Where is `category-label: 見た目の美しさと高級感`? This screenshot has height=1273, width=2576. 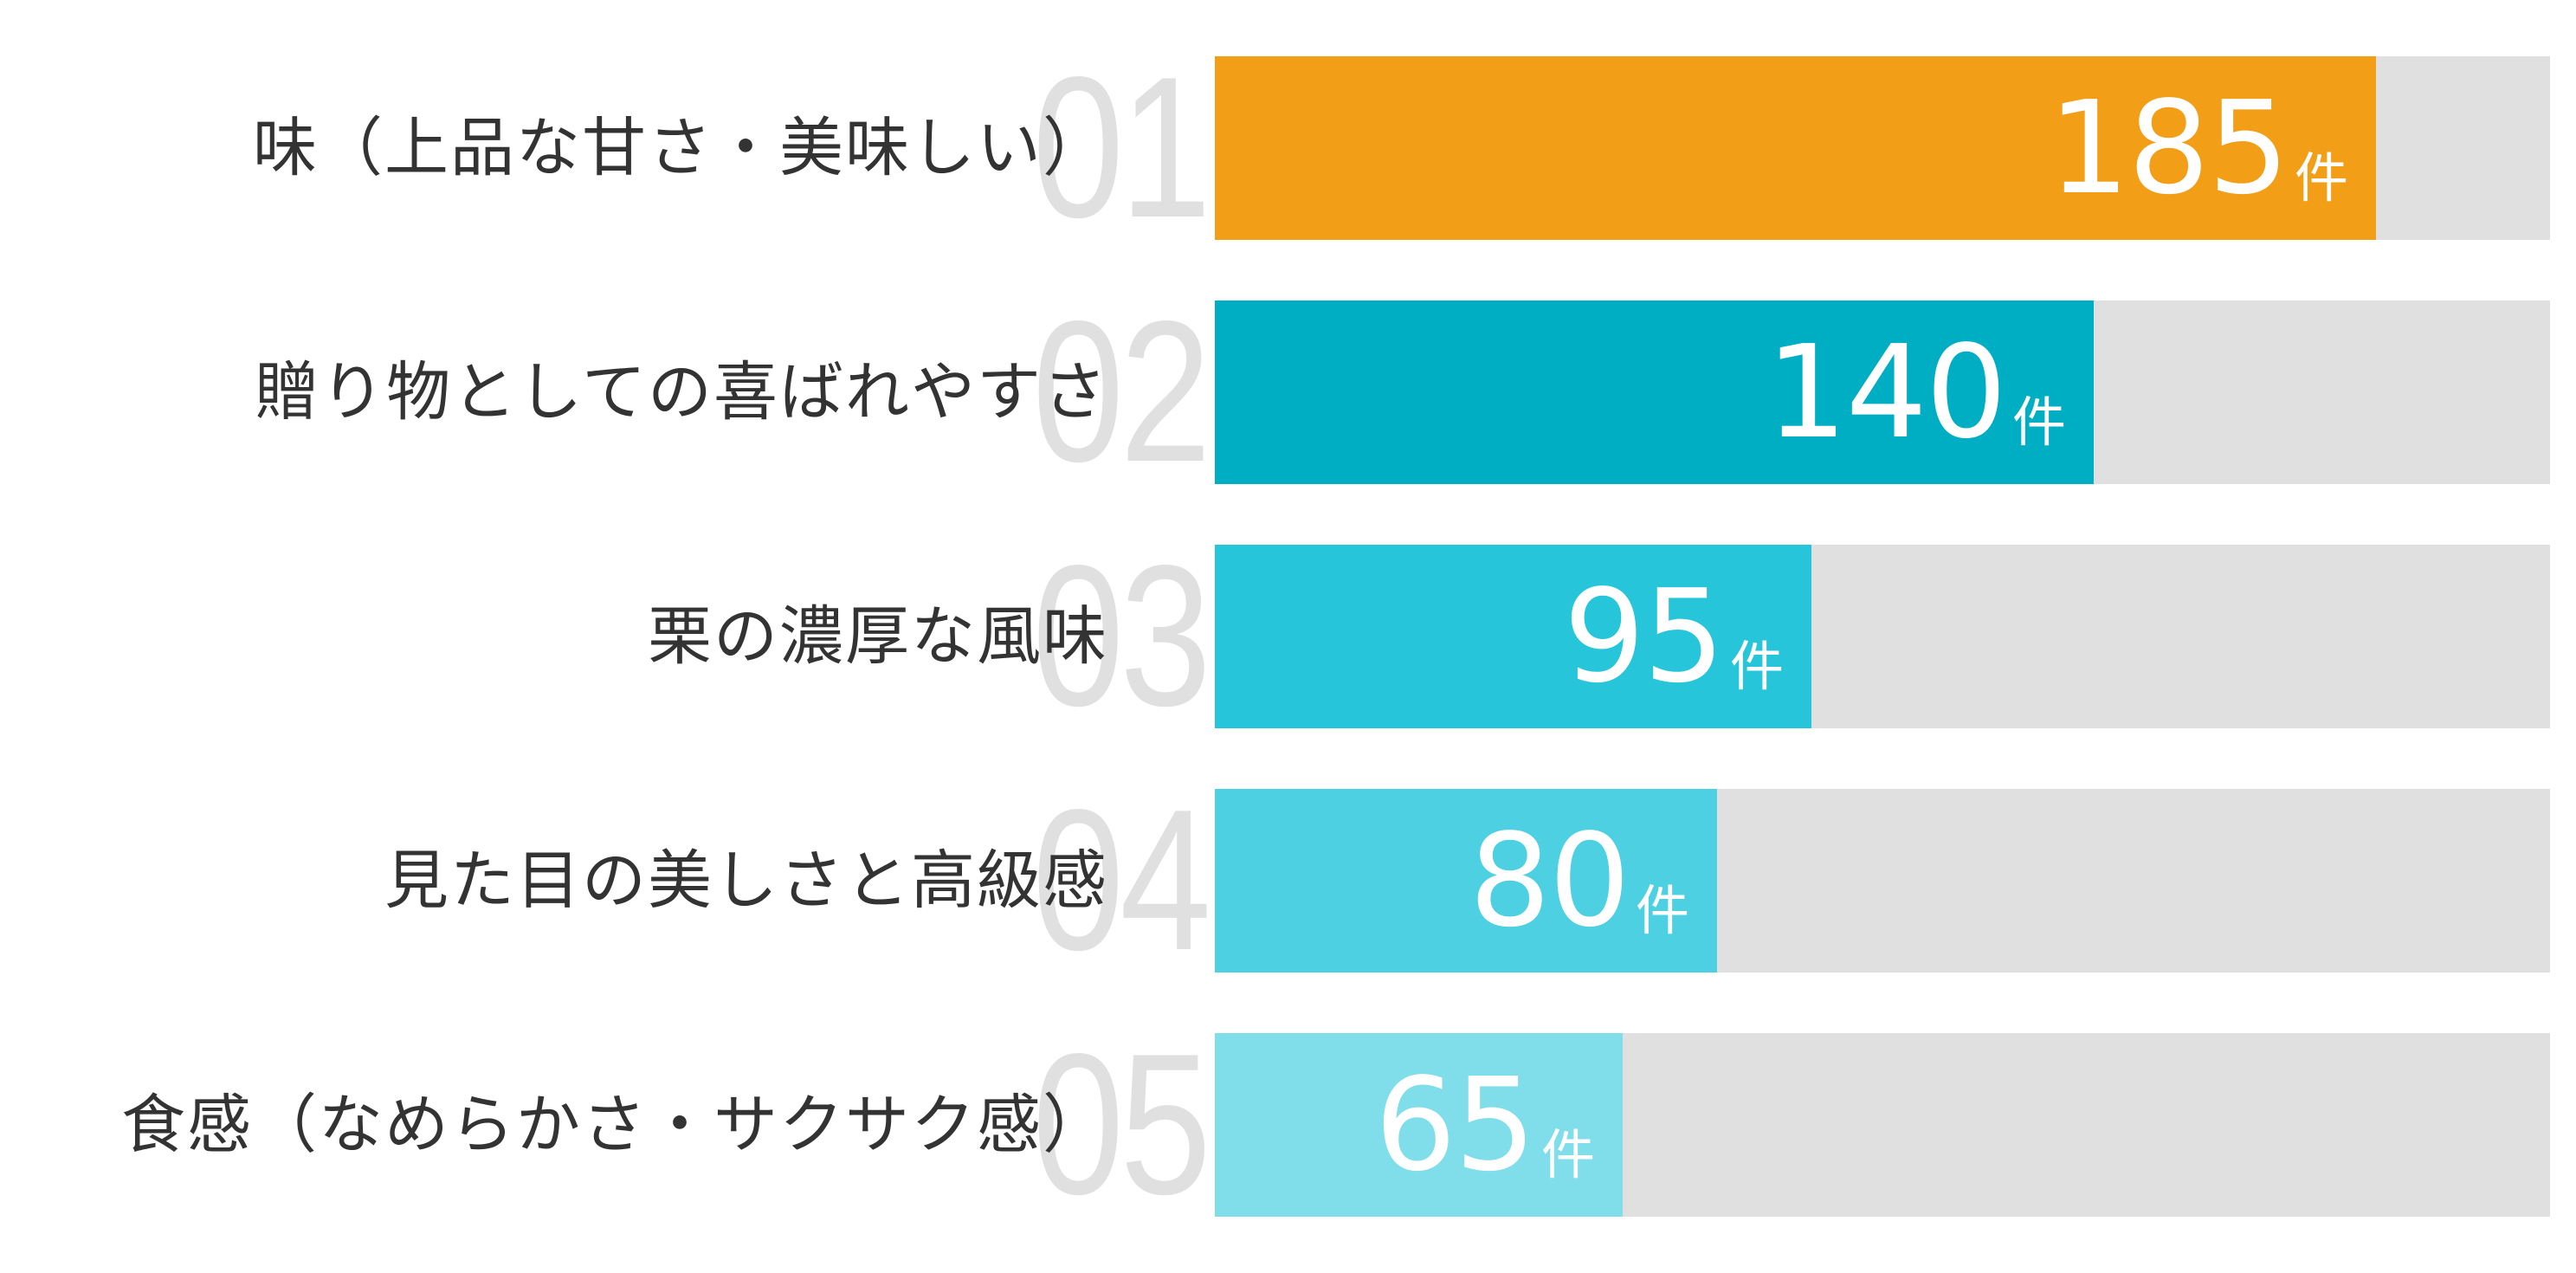
category-label: 見た目の美しさと高級感 is located at coordinates (746, 880).